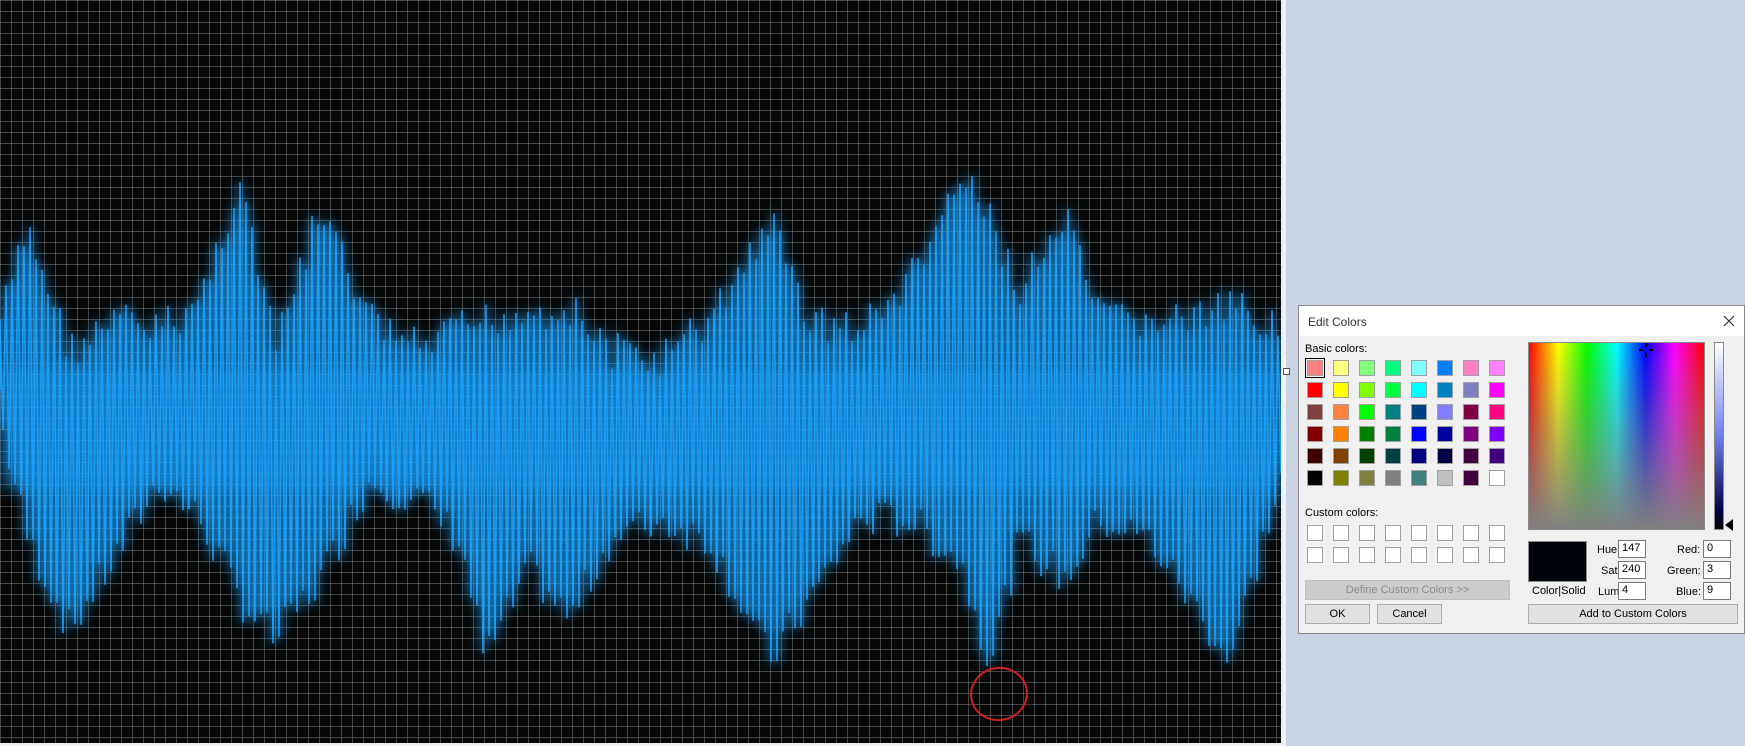  I want to click on close-icon, so click(1729, 321).